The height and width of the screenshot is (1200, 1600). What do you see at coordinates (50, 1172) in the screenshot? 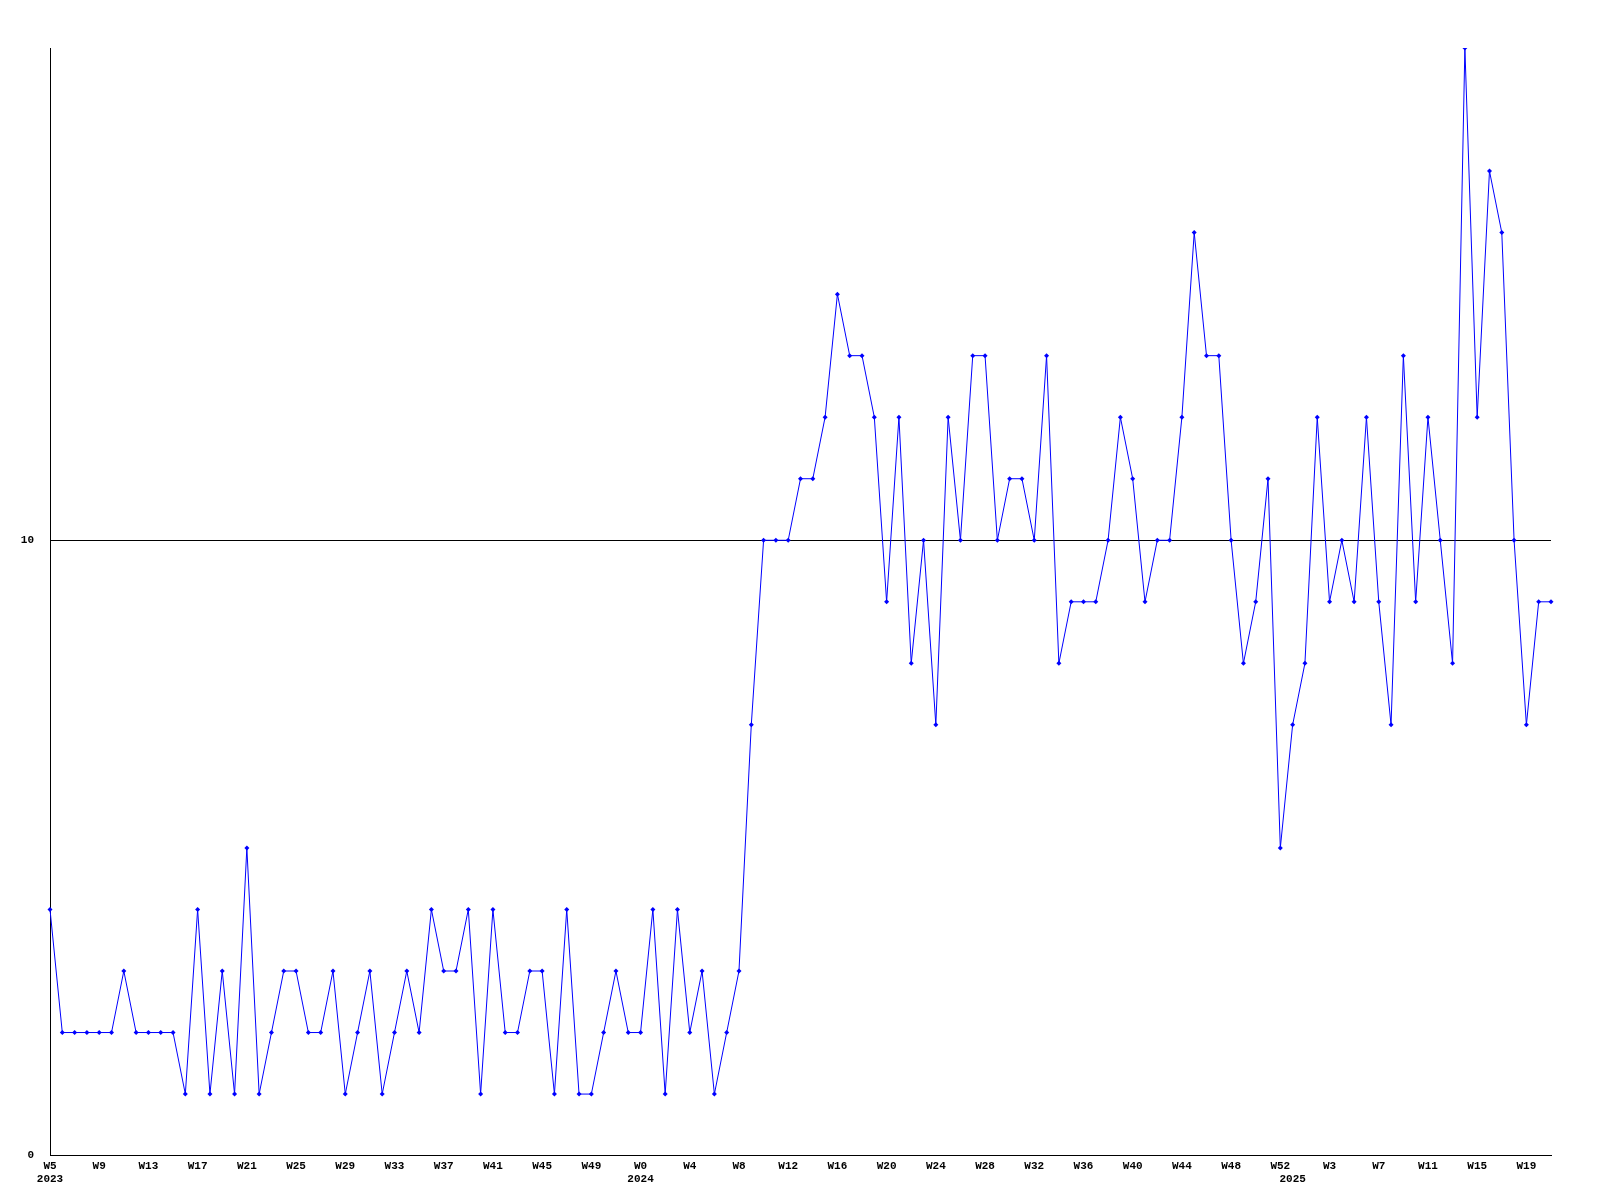
I see `x-tick-label: W5 2023` at bounding box center [50, 1172].